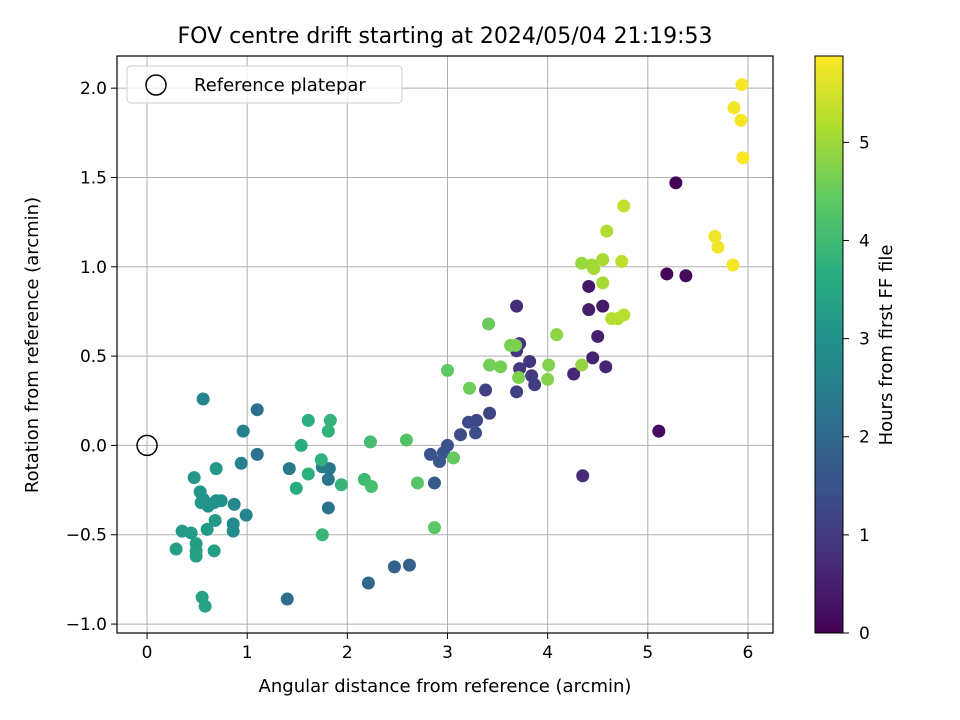 Image resolution: width=960 pixels, height=720 pixels. I want to click on y-tick-label: −1.0, so click(86, 625).